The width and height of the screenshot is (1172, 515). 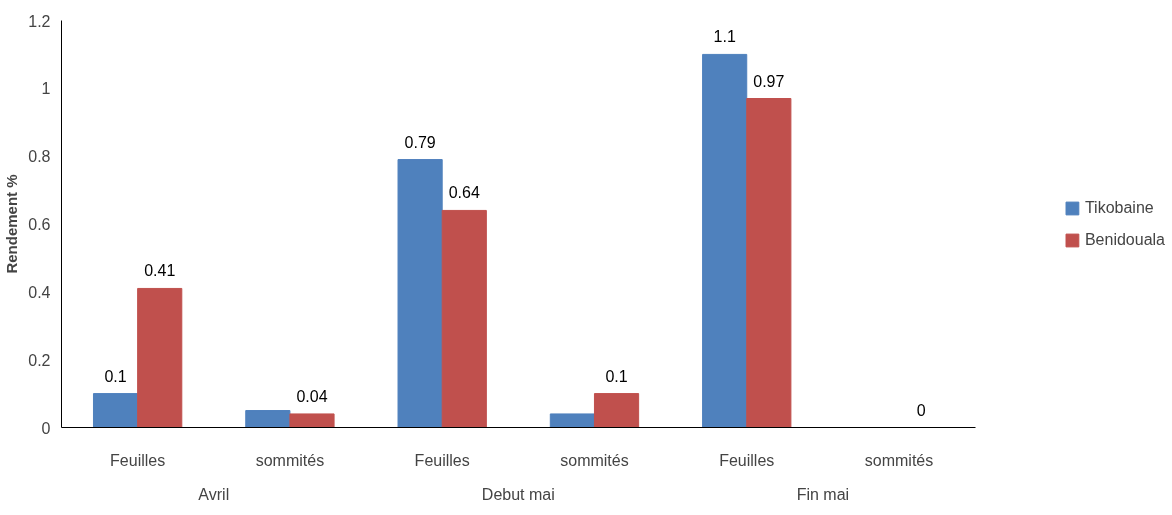 I want to click on text: Debut mai, so click(x=518, y=494).